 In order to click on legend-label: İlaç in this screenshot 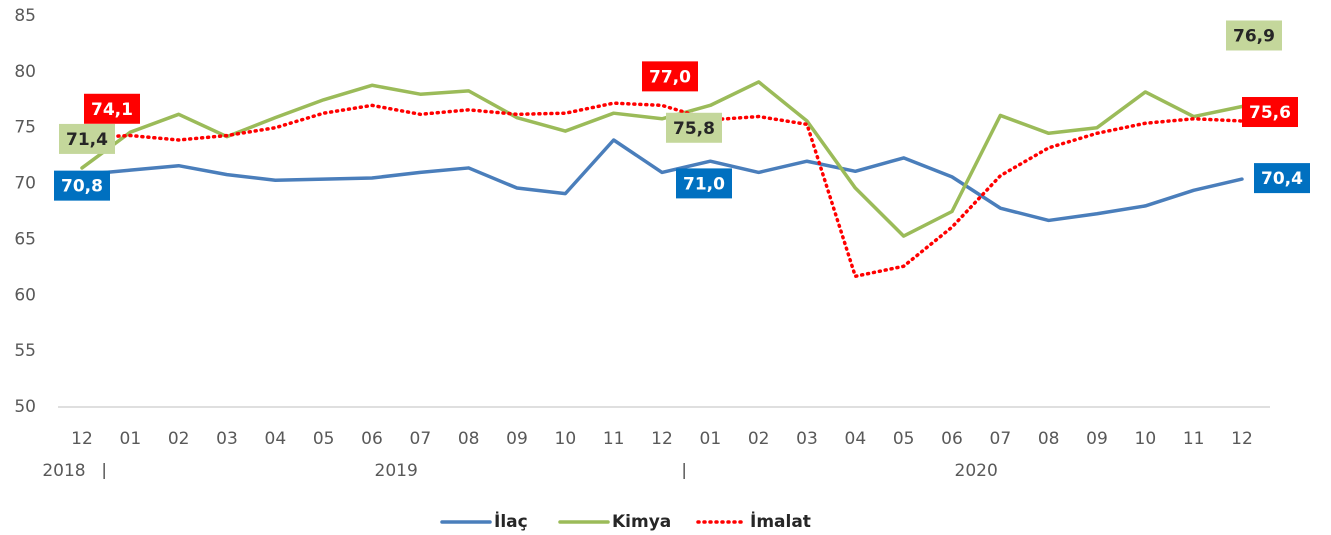, I will do `click(511, 521)`.